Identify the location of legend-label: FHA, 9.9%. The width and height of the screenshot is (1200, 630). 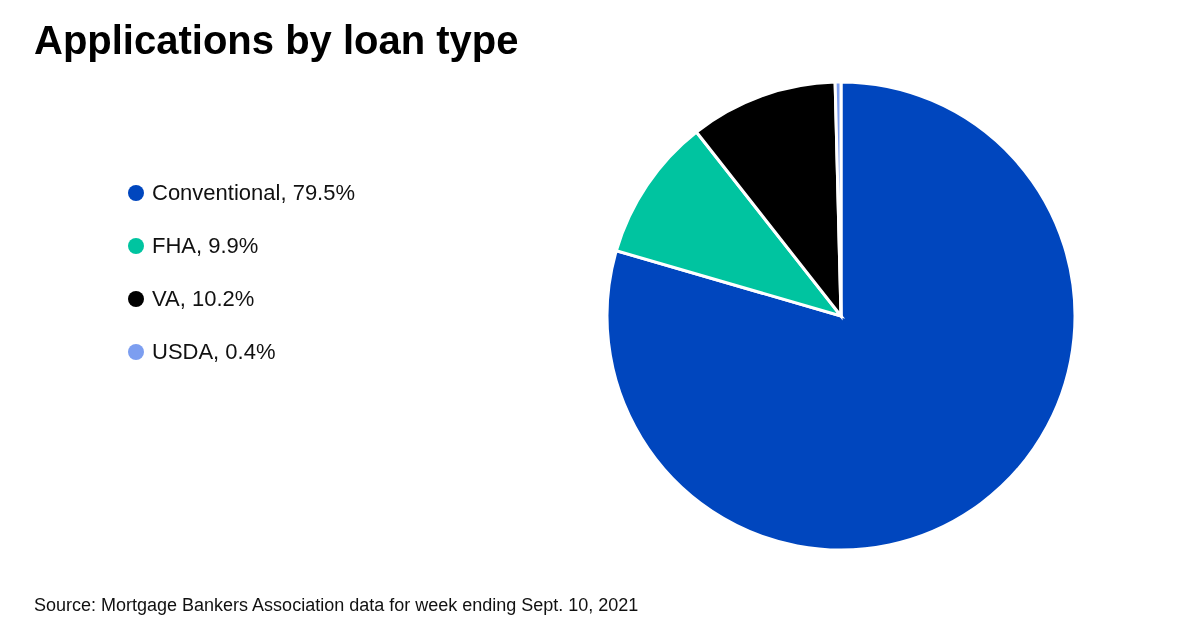
(205, 245).